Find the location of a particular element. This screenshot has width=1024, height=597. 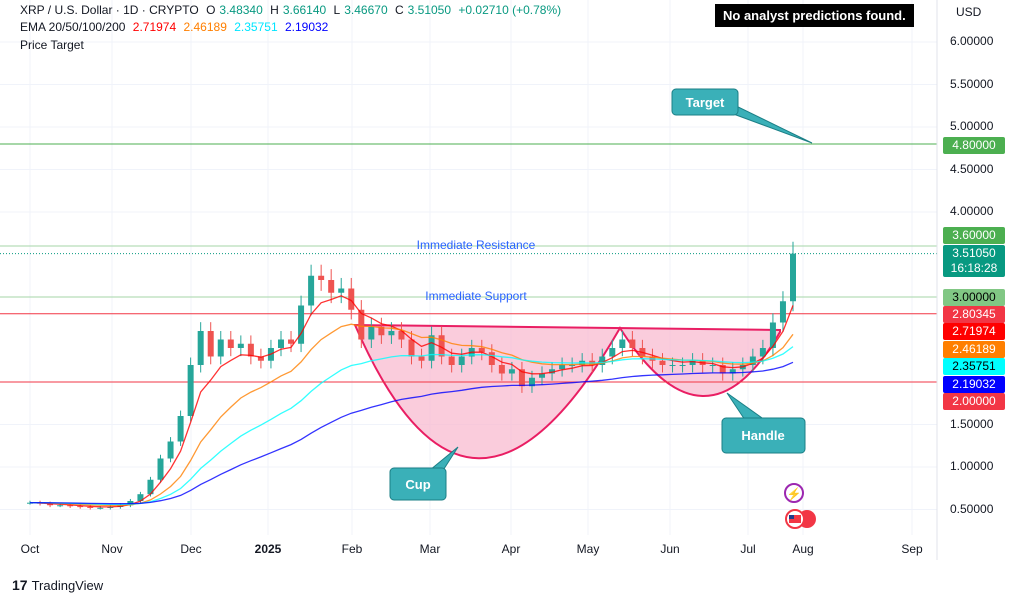

symbol-title: XRP / U.S. Dollar · 1D · CRYPTO is located at coordinates (109, 10).